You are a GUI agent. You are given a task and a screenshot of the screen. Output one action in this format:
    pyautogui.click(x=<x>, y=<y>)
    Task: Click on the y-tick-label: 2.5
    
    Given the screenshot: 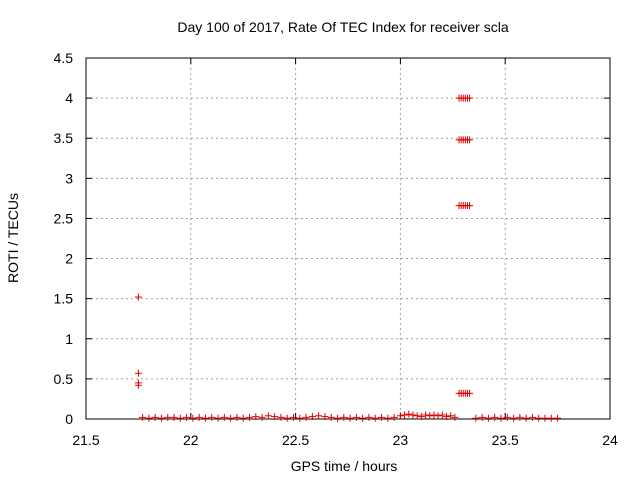 What is the action you would take?
    pyautogui.click(x=64, y=218)
    